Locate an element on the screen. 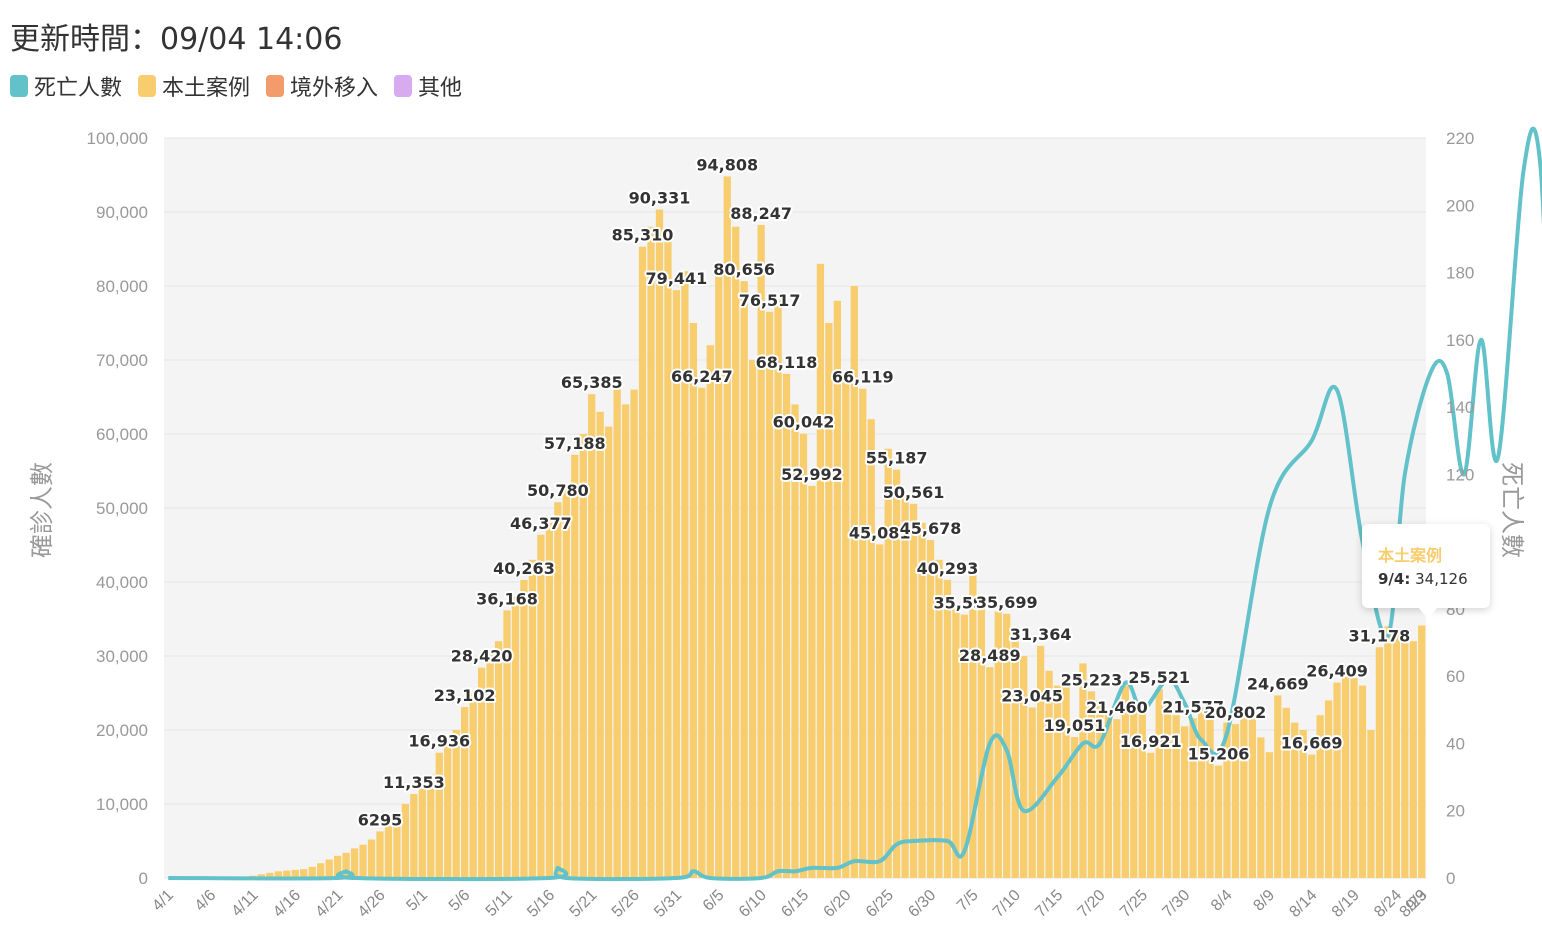 This screenshot has height=944, width=1542. legend-item-other: 其他 is located at coordinates (428, 86).